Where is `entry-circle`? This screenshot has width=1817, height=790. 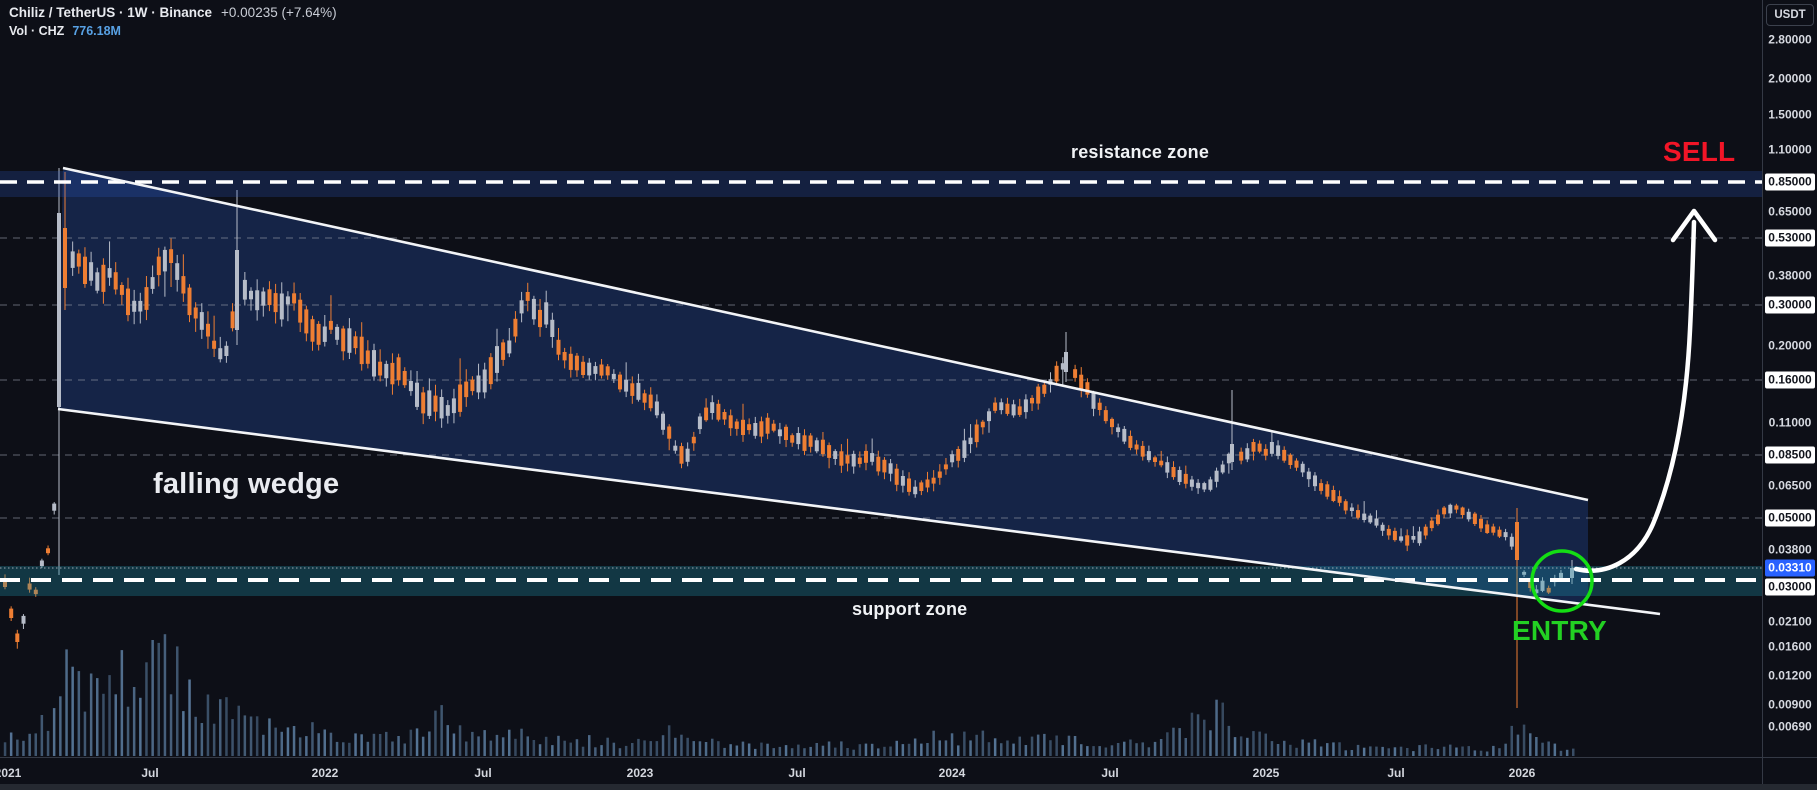 entry-circle is located at coordinates (1562, 581).